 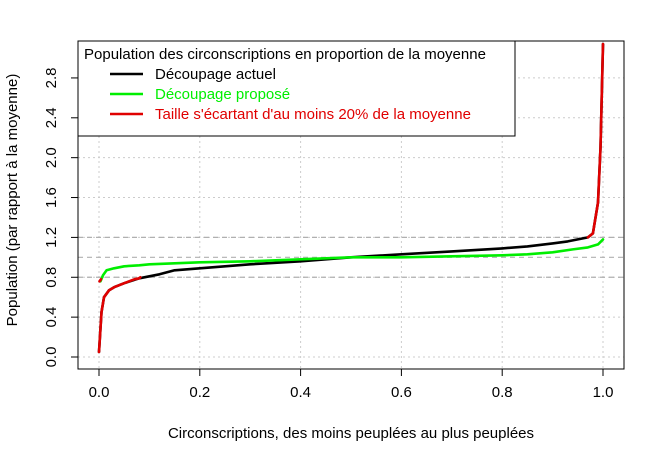 I want to click on y-axis-label: Population (par rapport à la moyenne), so click(x=12, y=200).